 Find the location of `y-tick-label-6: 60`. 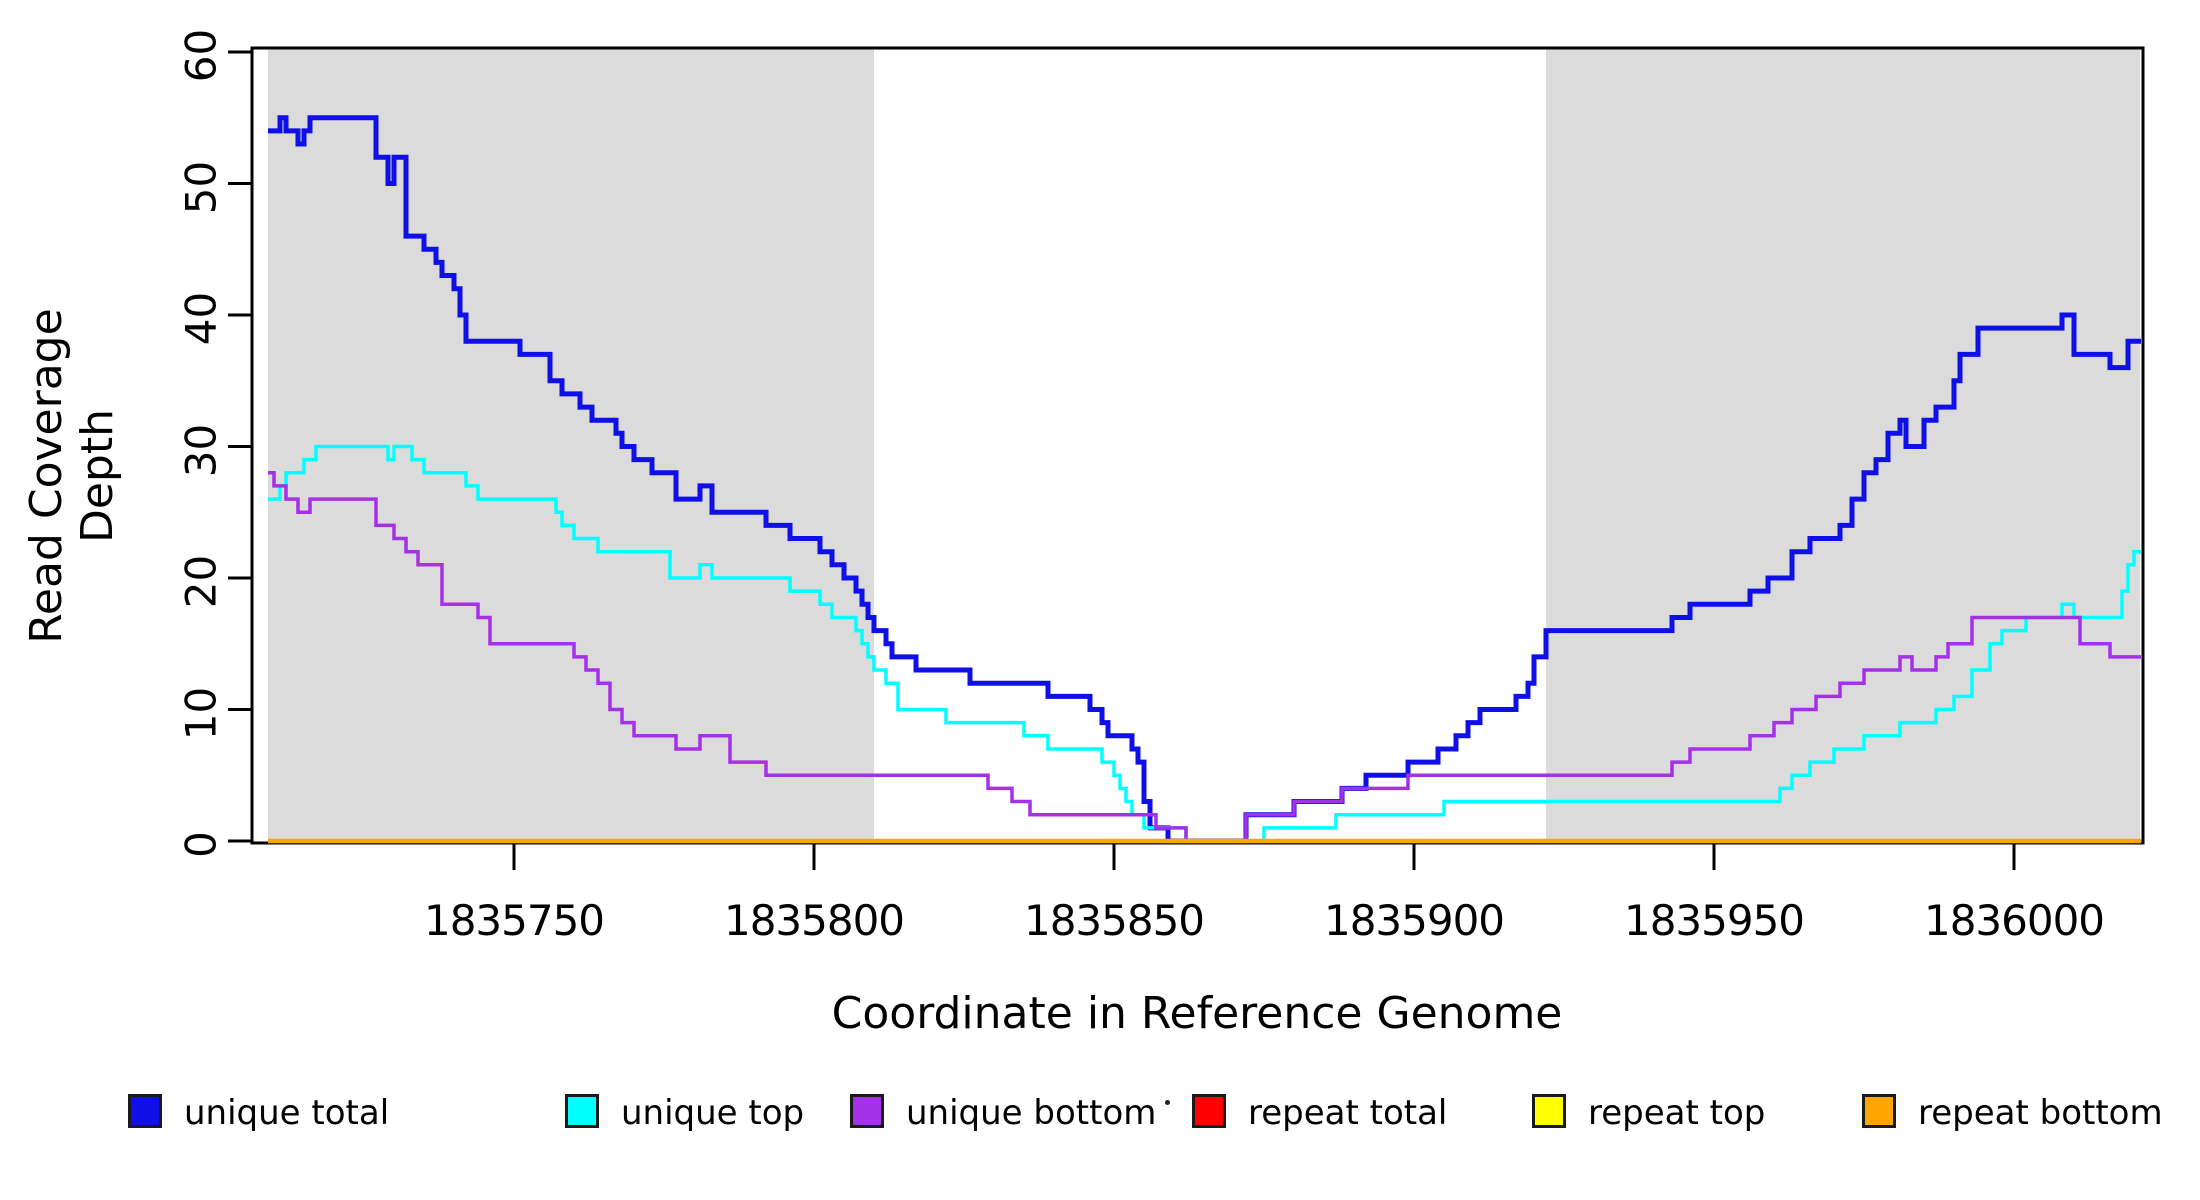

y-tick-label-6: 60 is located at coordinates (201, 55).